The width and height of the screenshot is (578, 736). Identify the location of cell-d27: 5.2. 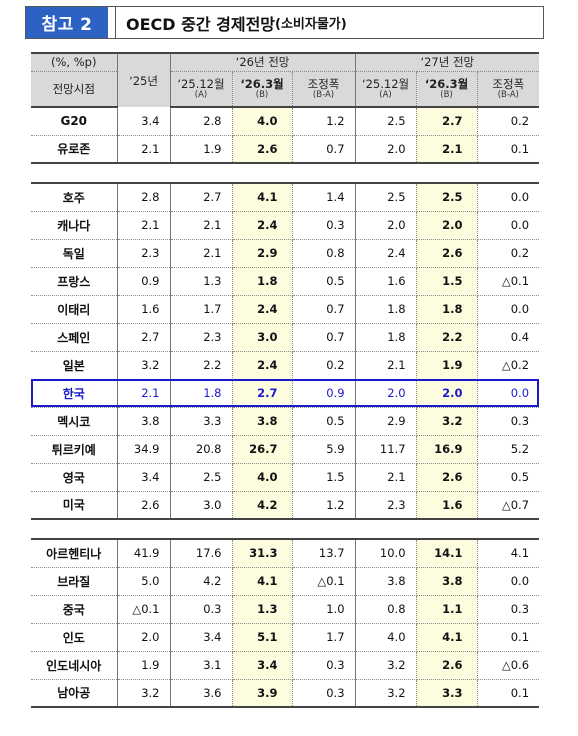
(508, 449).